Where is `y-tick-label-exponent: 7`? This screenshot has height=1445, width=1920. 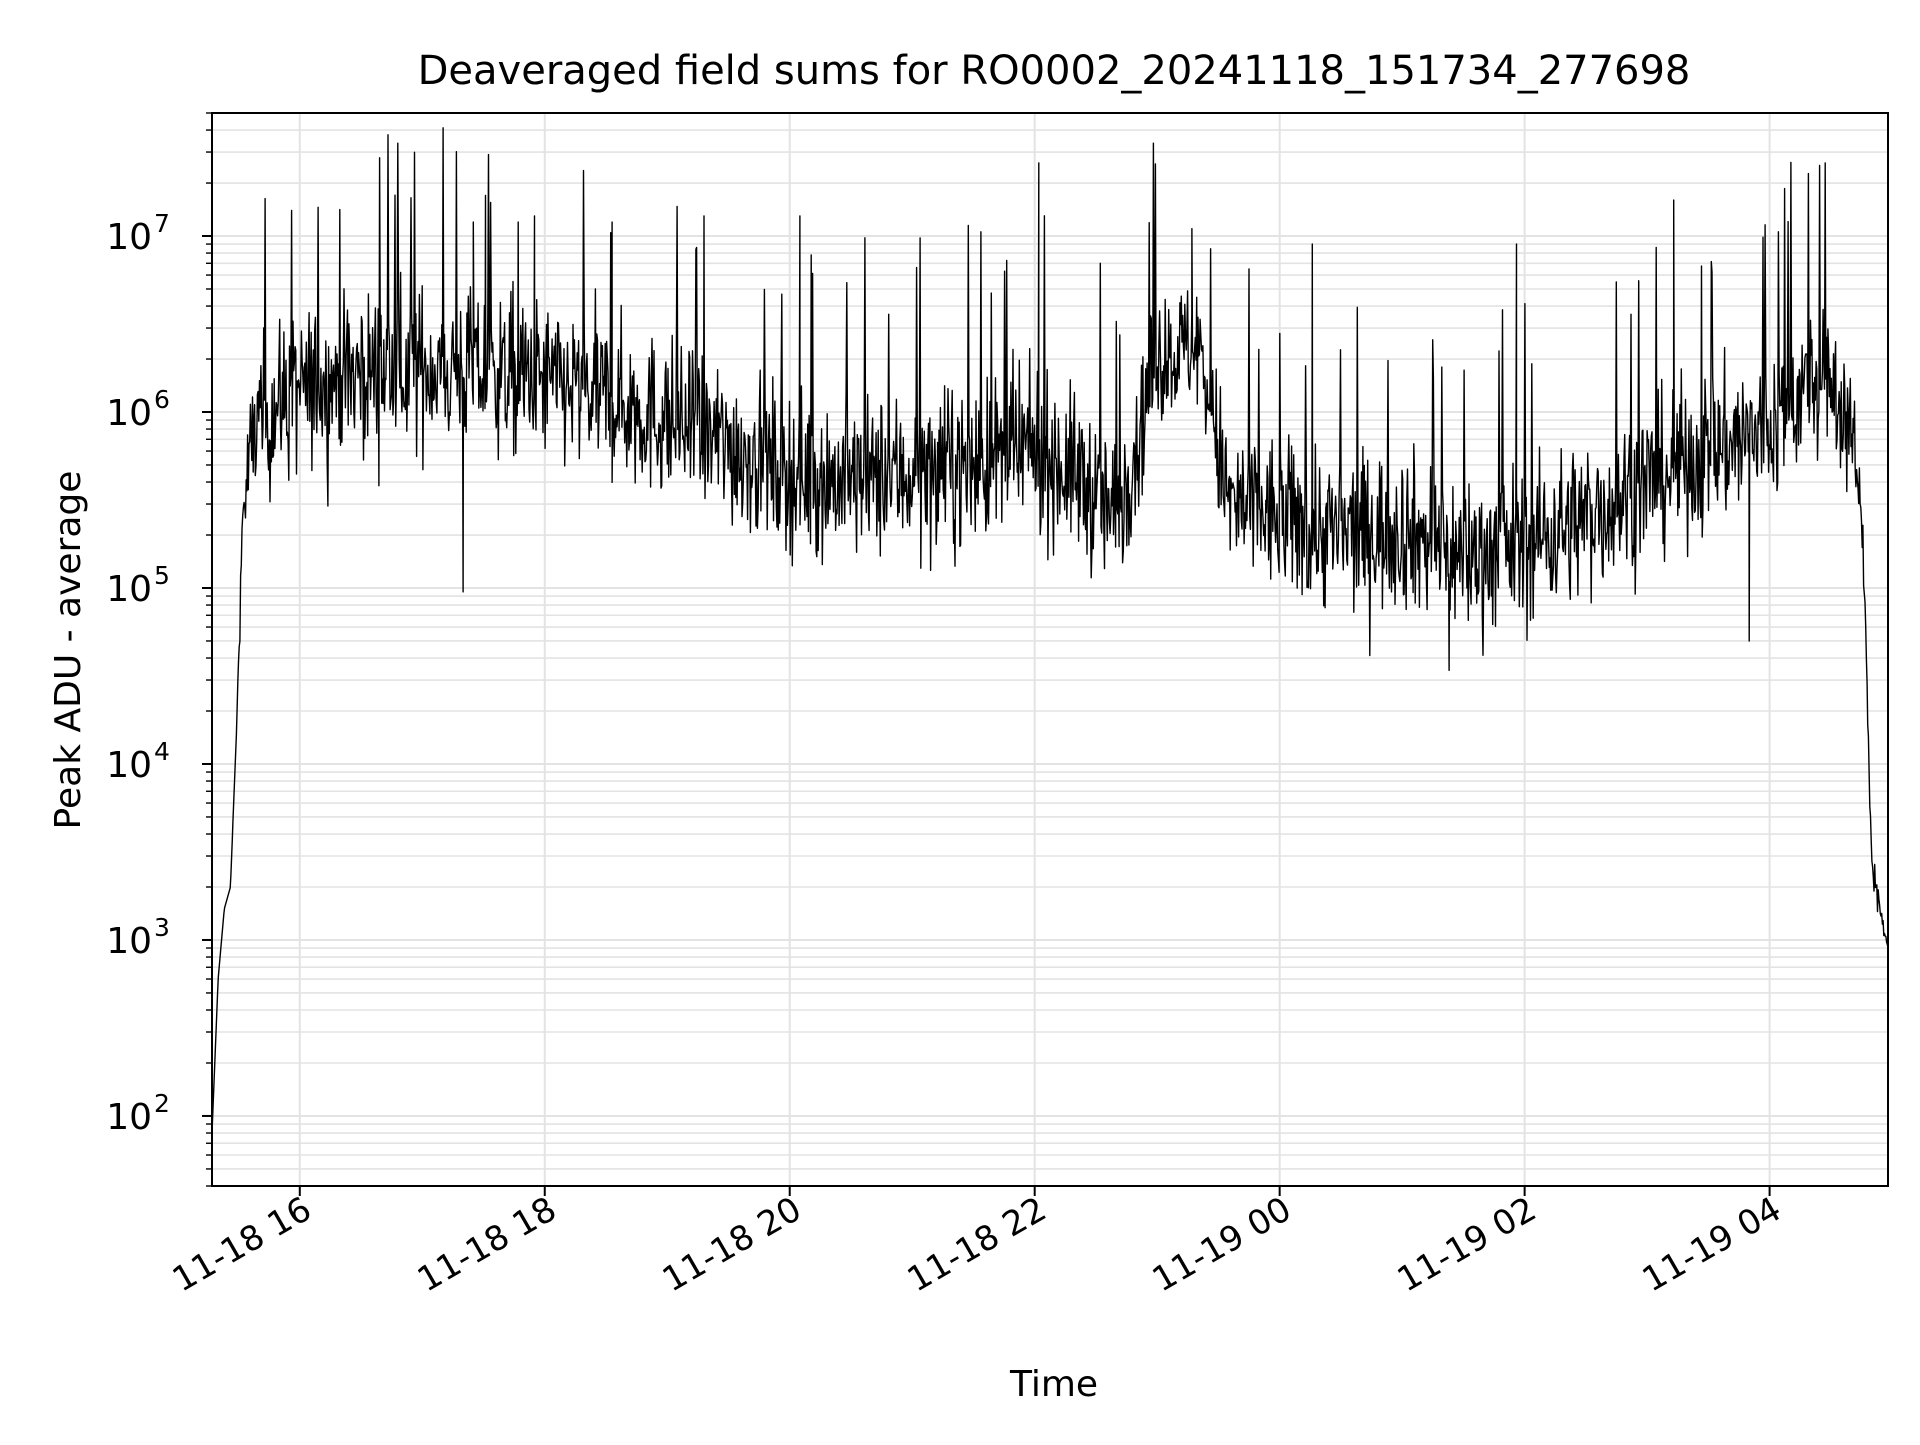 y-tick-label-exponent: 7 is located at coordinates (162, 223).